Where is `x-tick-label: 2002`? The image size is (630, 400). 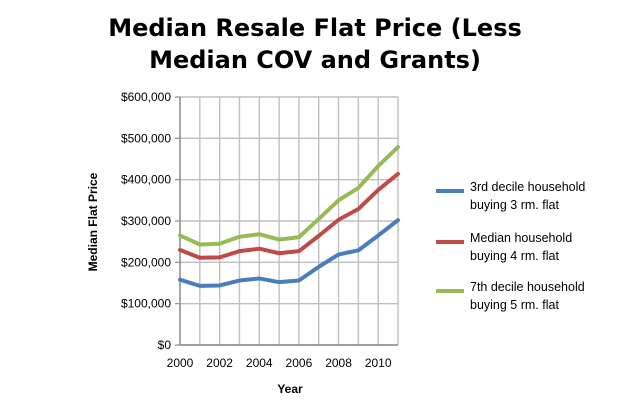
x-tick-label: 2002 is located at coordinates (219, 363).